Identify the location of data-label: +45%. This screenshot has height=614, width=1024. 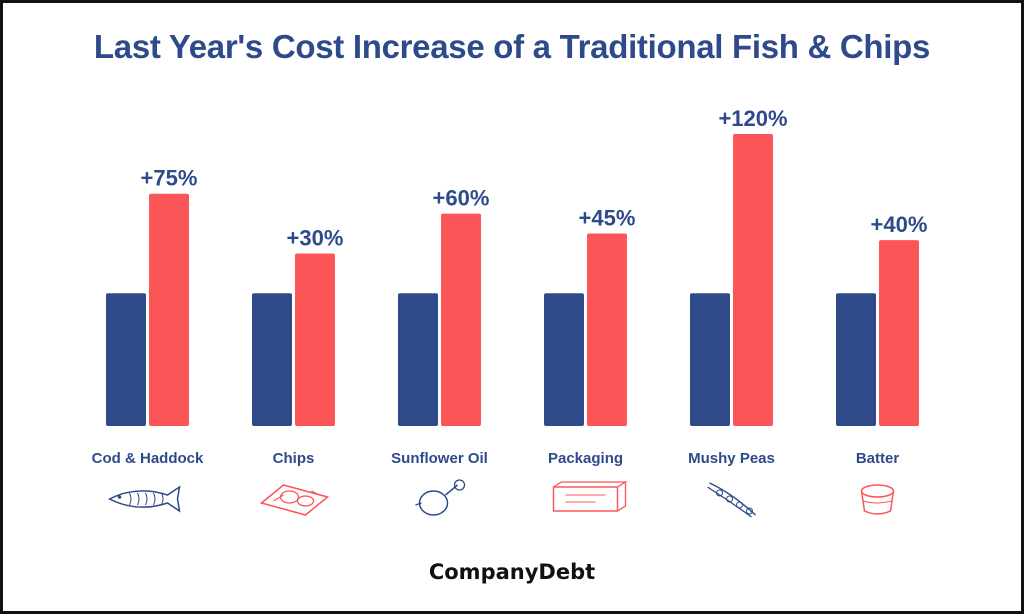
(607, 218).